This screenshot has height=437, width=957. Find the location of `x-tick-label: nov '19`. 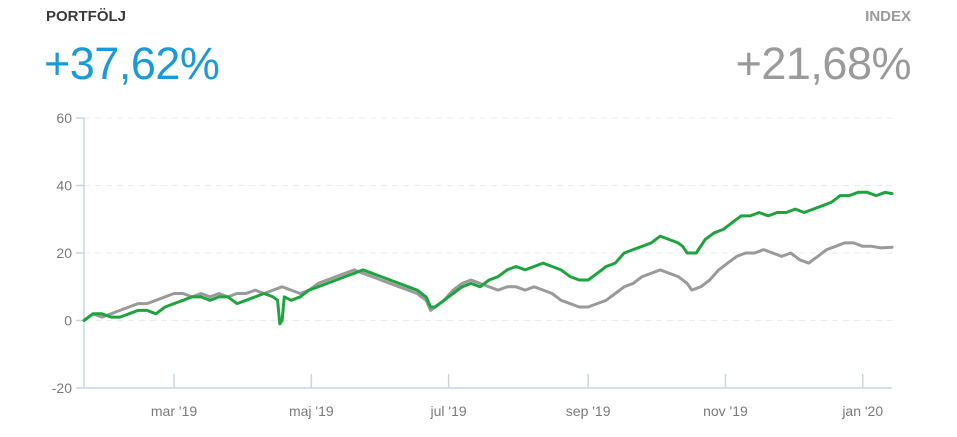

x-tick-label: nov '19 is located at coordinates (725, 411).